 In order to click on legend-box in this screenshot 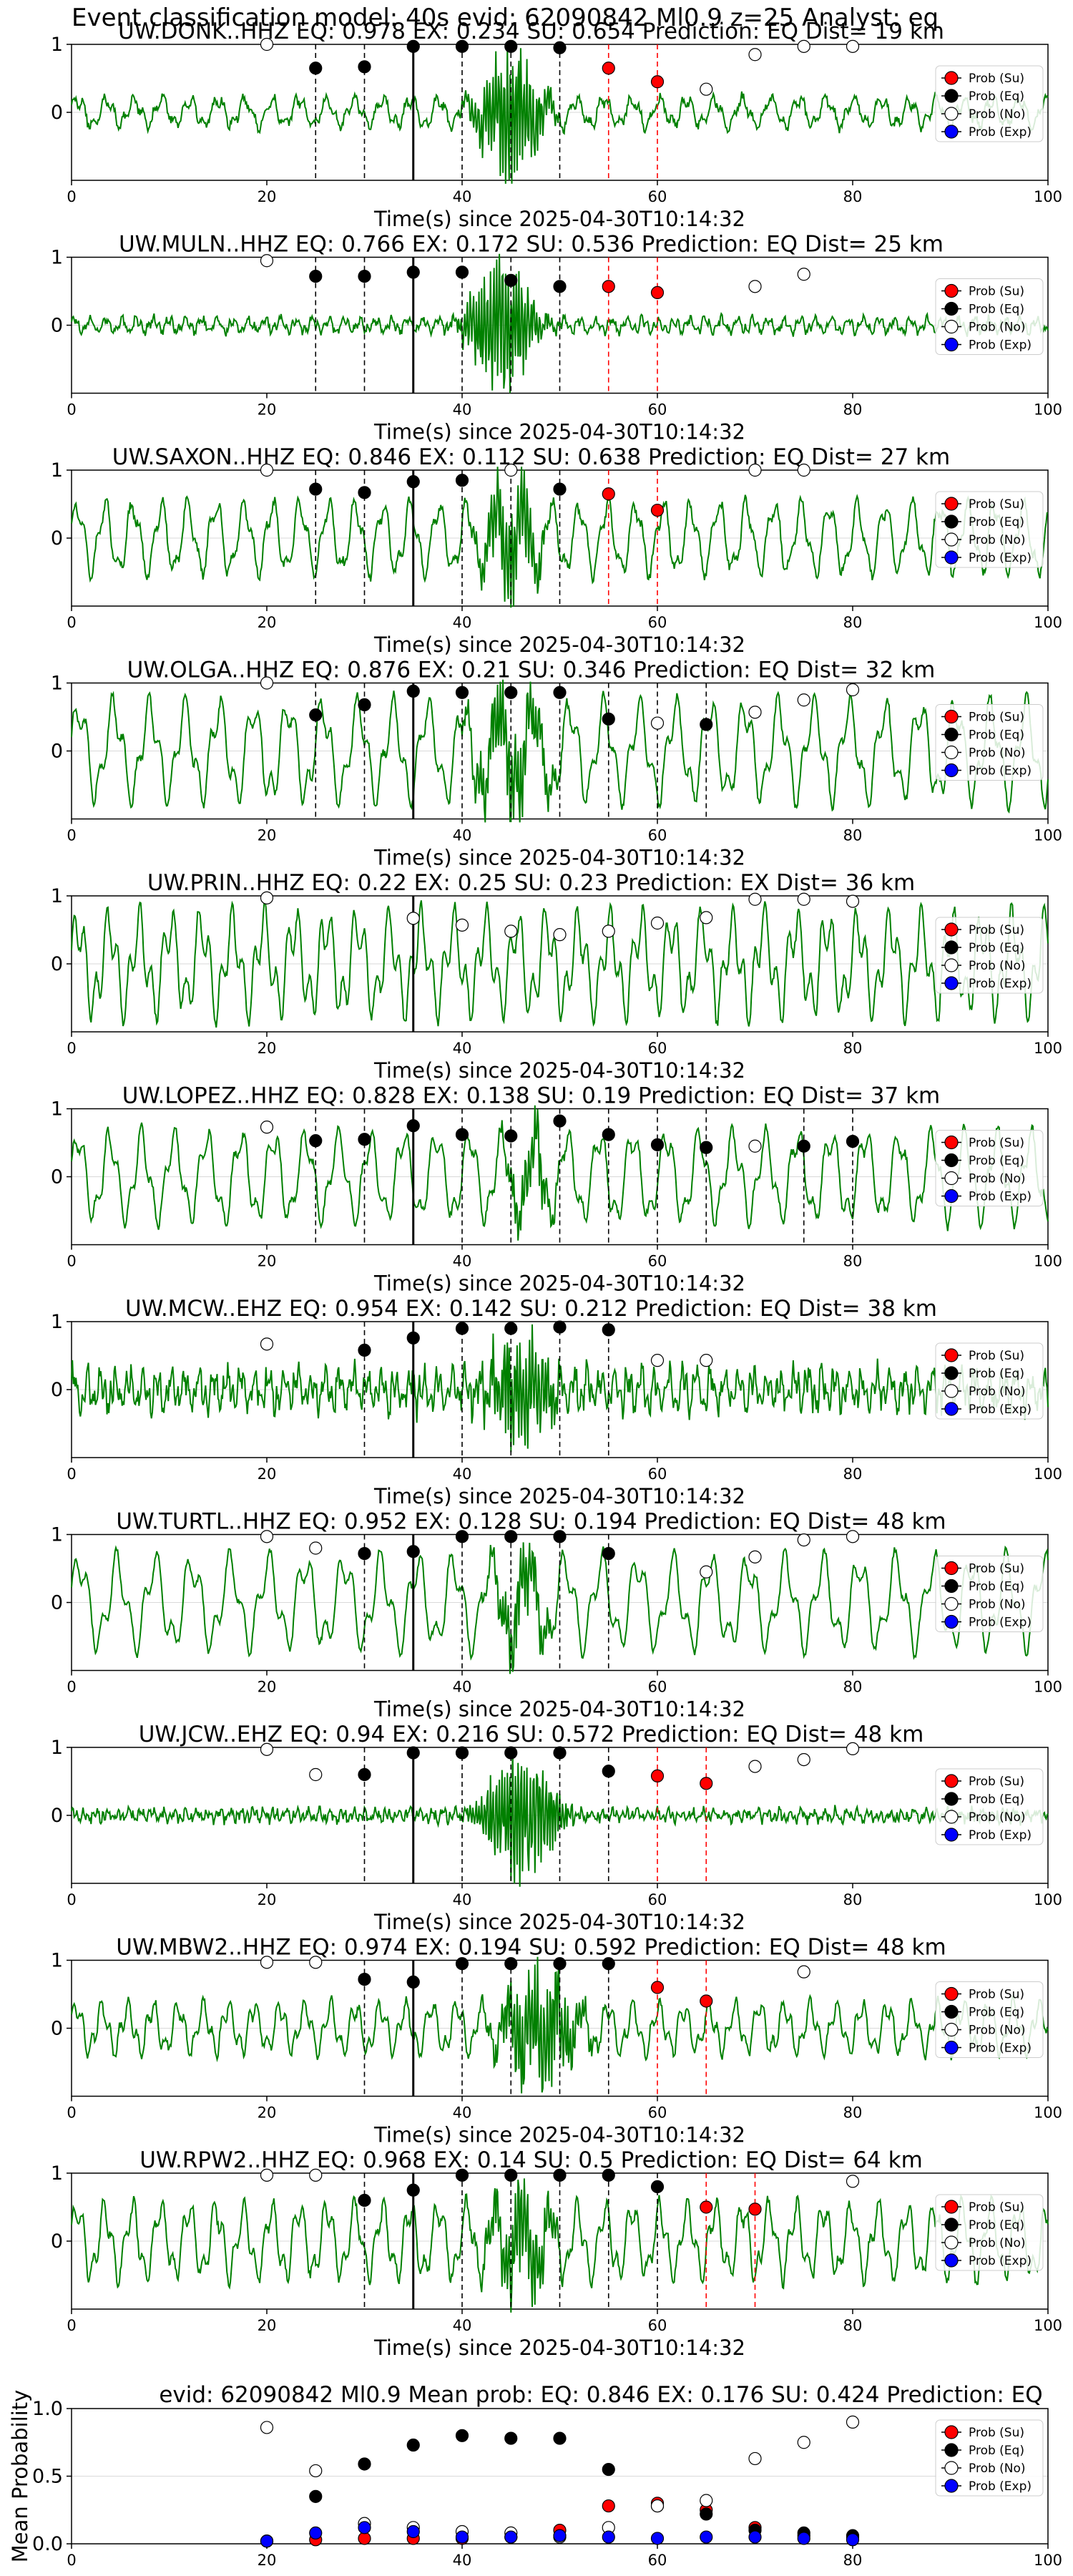, I will do `click(990, 1594)`.